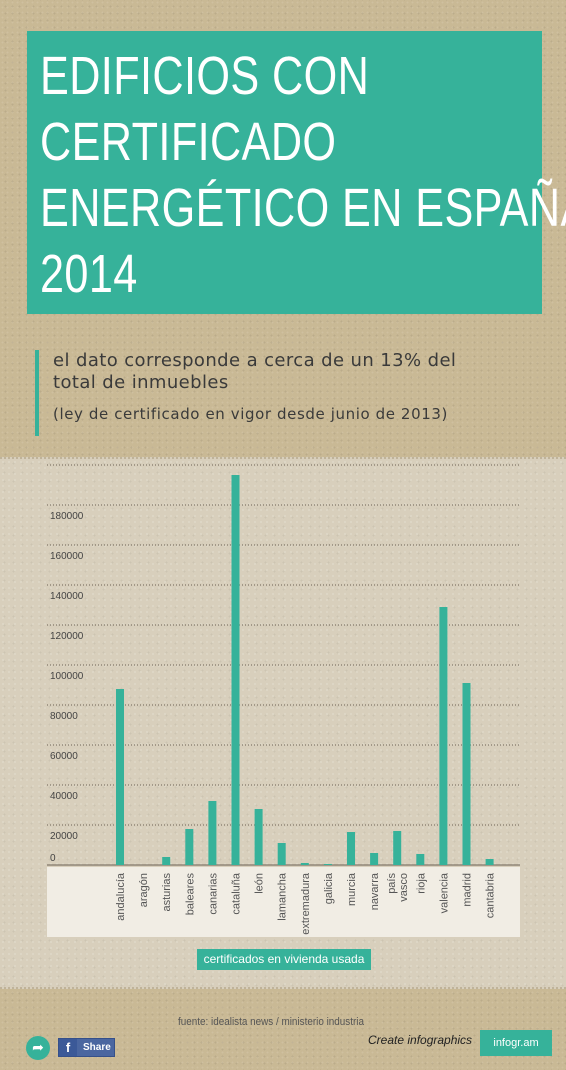 The width and height of the screenshot is (566, 1070). I want to click on y-tick-label: 80000, so click(64, 716).